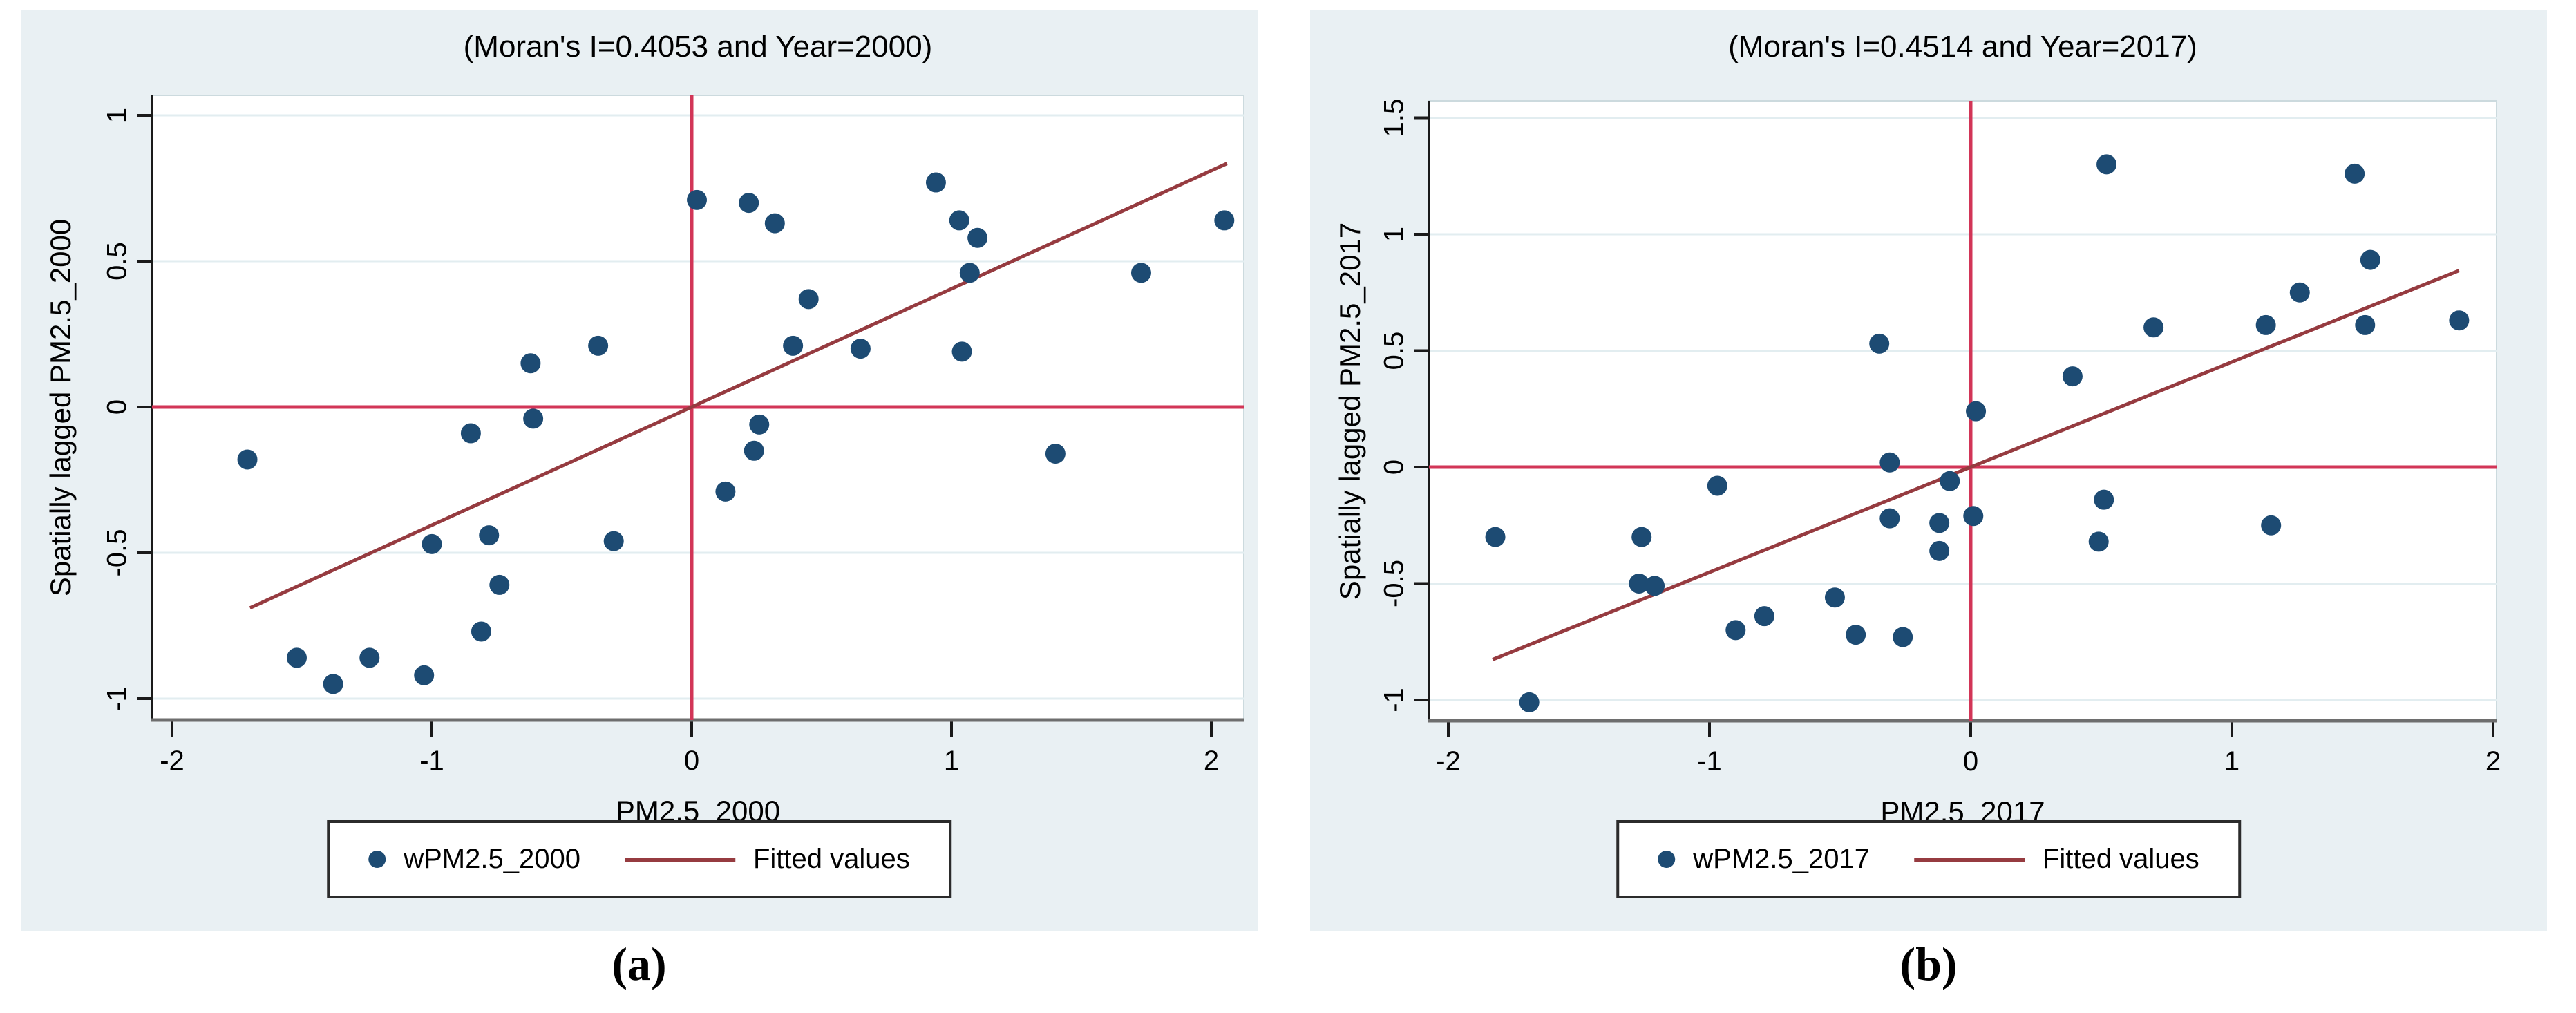 The width and height of the screenshot is (2576, 1013). I want to click on legend-item-points: wPM2.5_2000, so click(474, 859).